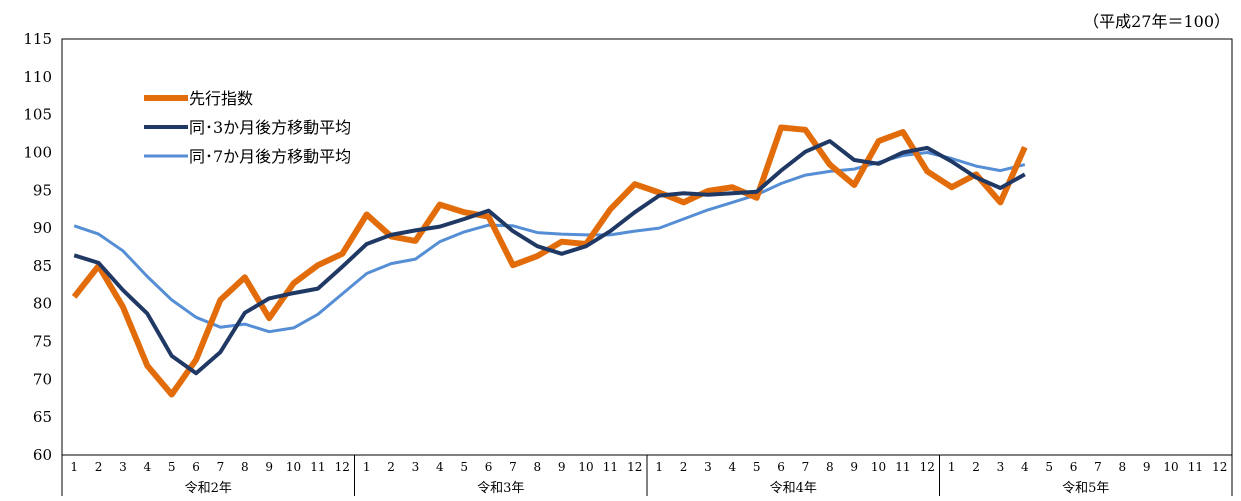 This screenshot has width=1241, height=501. What do you see at coordinates (793, 488) in the screenshot?
I see `x-year-label: 令和4年` at bounding box center [793, 488].